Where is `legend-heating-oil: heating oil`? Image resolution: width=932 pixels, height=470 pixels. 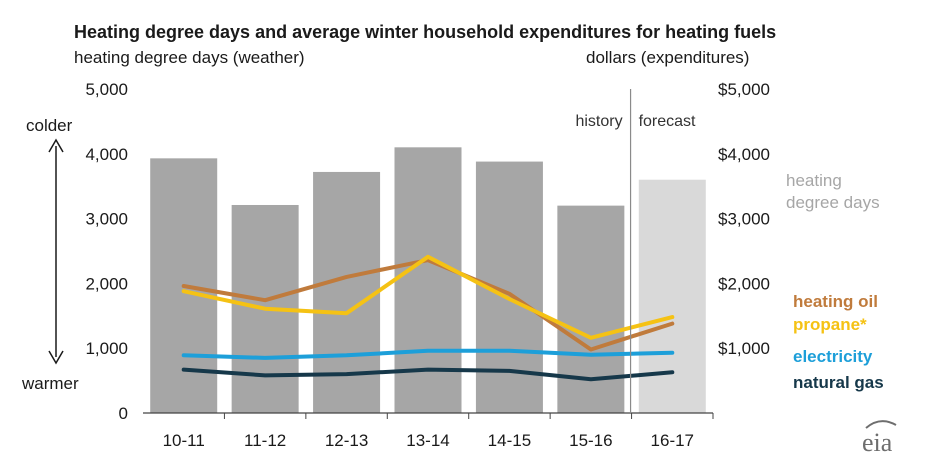 legend-heating-oil: heating oil is located at coordinates (835, 301).